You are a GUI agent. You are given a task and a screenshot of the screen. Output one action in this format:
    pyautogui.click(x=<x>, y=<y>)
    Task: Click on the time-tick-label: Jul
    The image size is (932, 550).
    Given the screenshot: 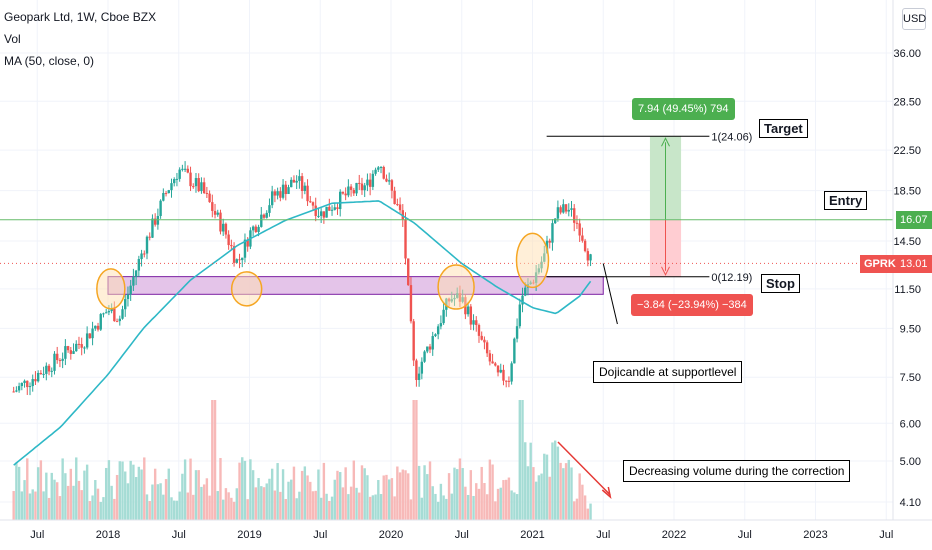 What is the action you would take?
    pyautogui.click(x=603, y=535)
    